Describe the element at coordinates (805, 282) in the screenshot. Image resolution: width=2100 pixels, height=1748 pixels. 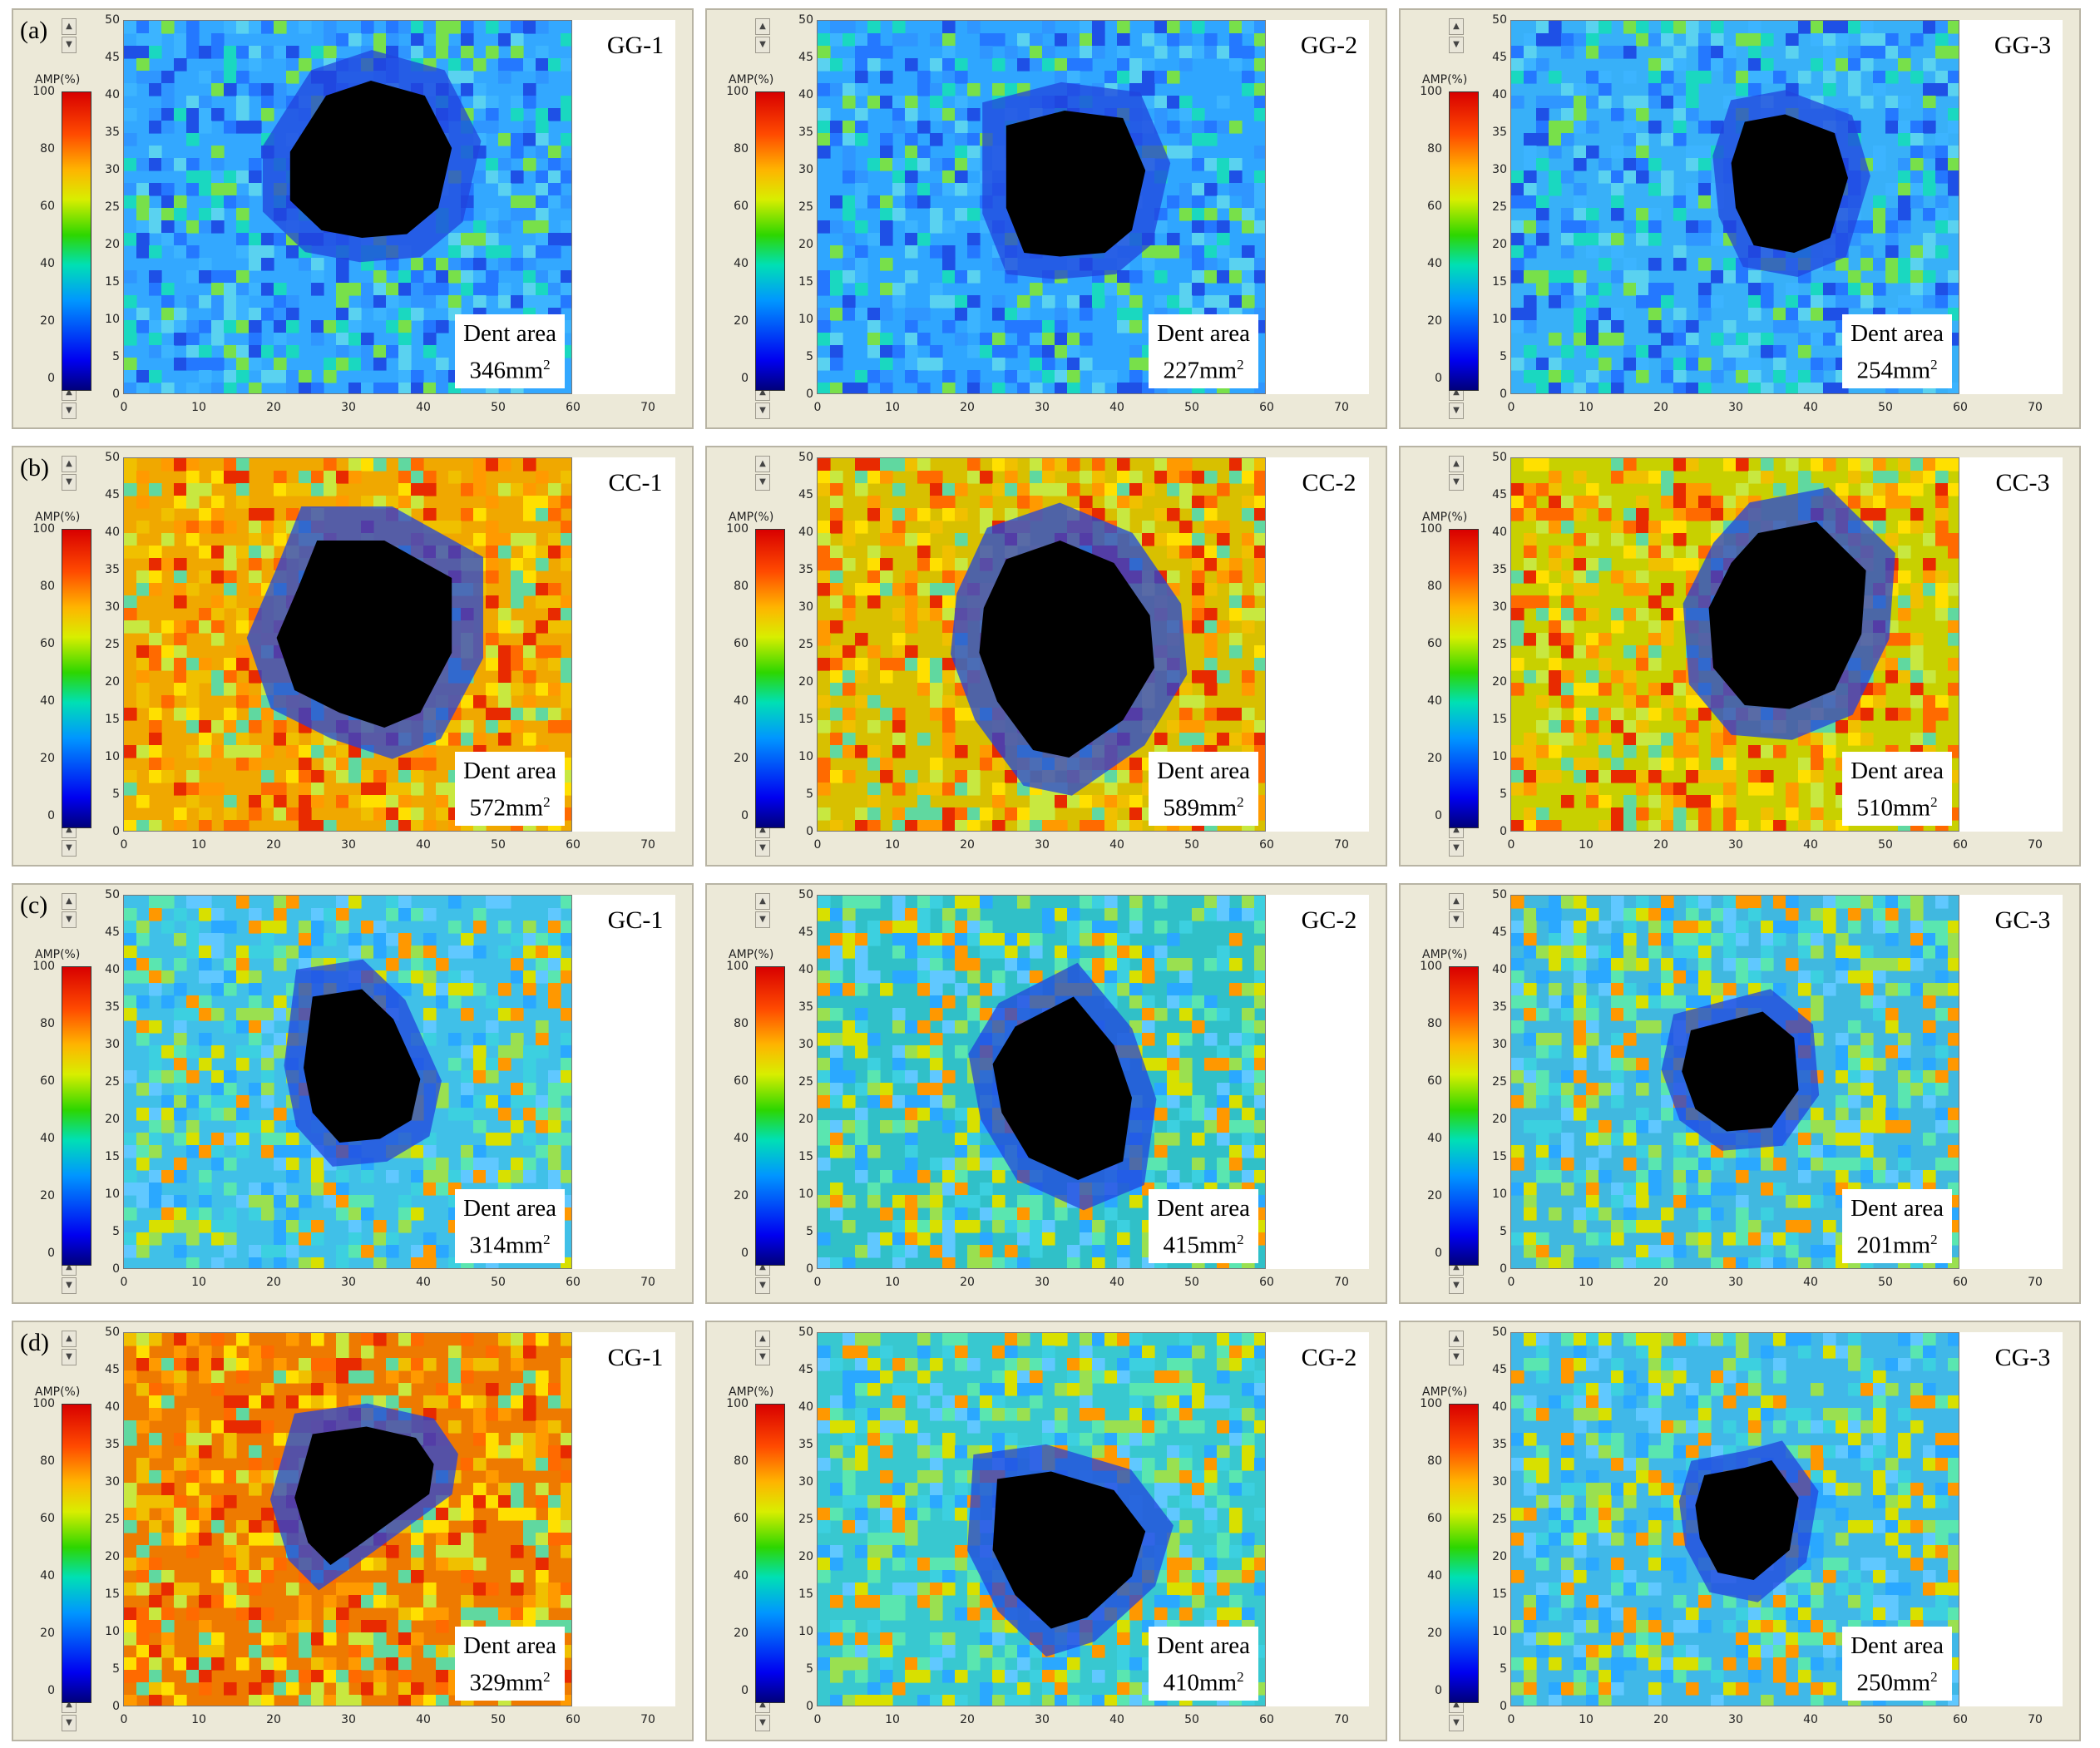
I see `y-axis-tick: 15` at that location.